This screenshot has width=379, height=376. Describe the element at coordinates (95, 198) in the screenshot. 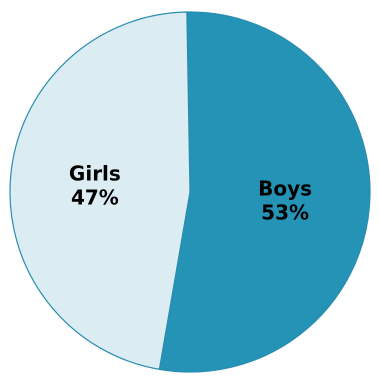

I see `slice-value-girls: 47%` at that location.